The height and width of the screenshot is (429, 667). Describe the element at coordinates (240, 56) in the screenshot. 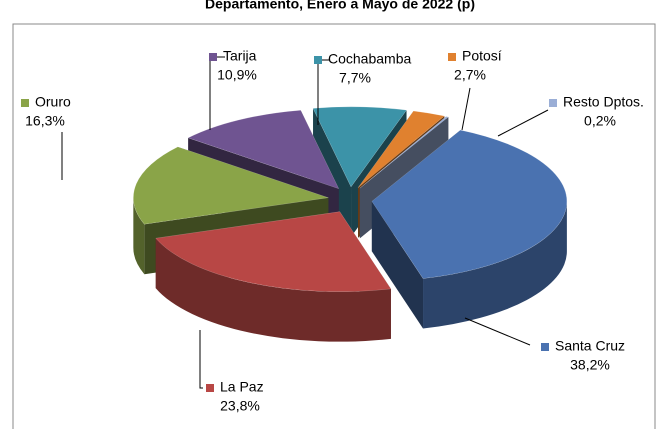

I see `category-label: Tarija` at that location.